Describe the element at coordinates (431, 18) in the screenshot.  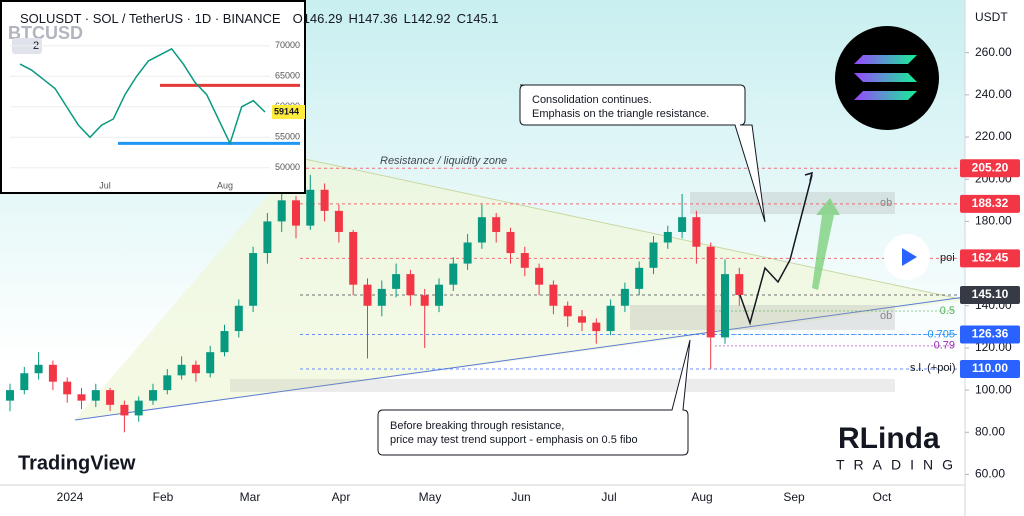
I see `ohlc-value: 142.92` at that location.